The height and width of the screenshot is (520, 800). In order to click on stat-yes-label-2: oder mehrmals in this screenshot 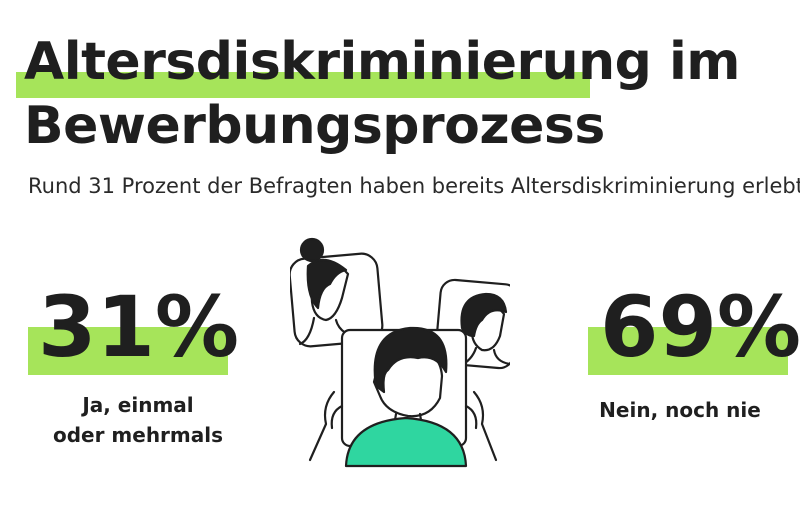, I will do `click(138, 435)`.